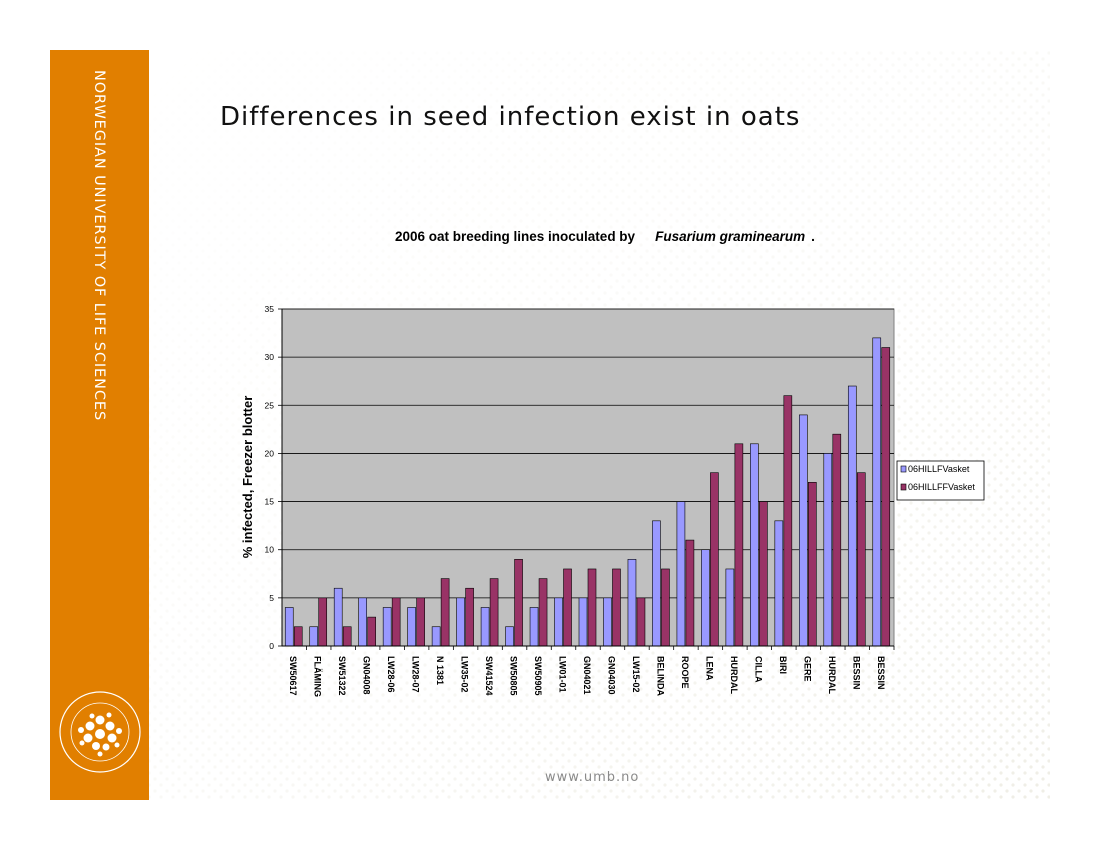 This screenshot has height=850, width=1100. I want to click on chart-title-main: 2006 oat breeding lines inoculated by, so click(515, 236).